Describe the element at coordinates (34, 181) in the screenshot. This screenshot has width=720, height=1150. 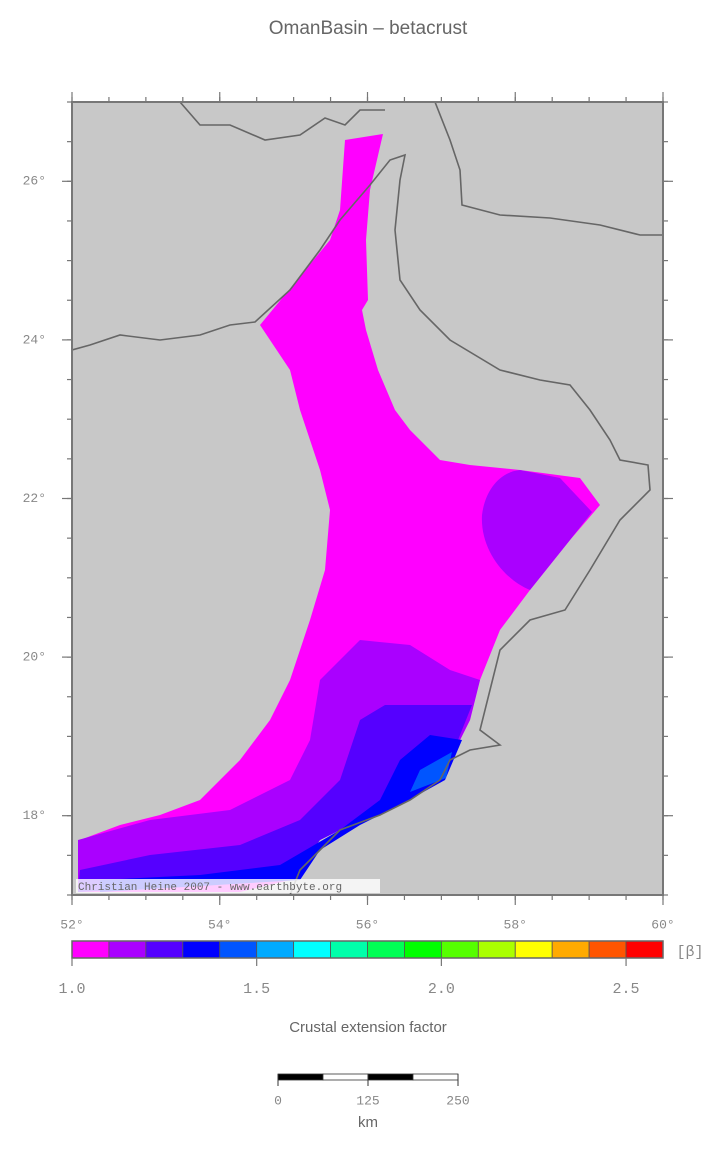
I see `lat-tick-label: 26°` at that location.